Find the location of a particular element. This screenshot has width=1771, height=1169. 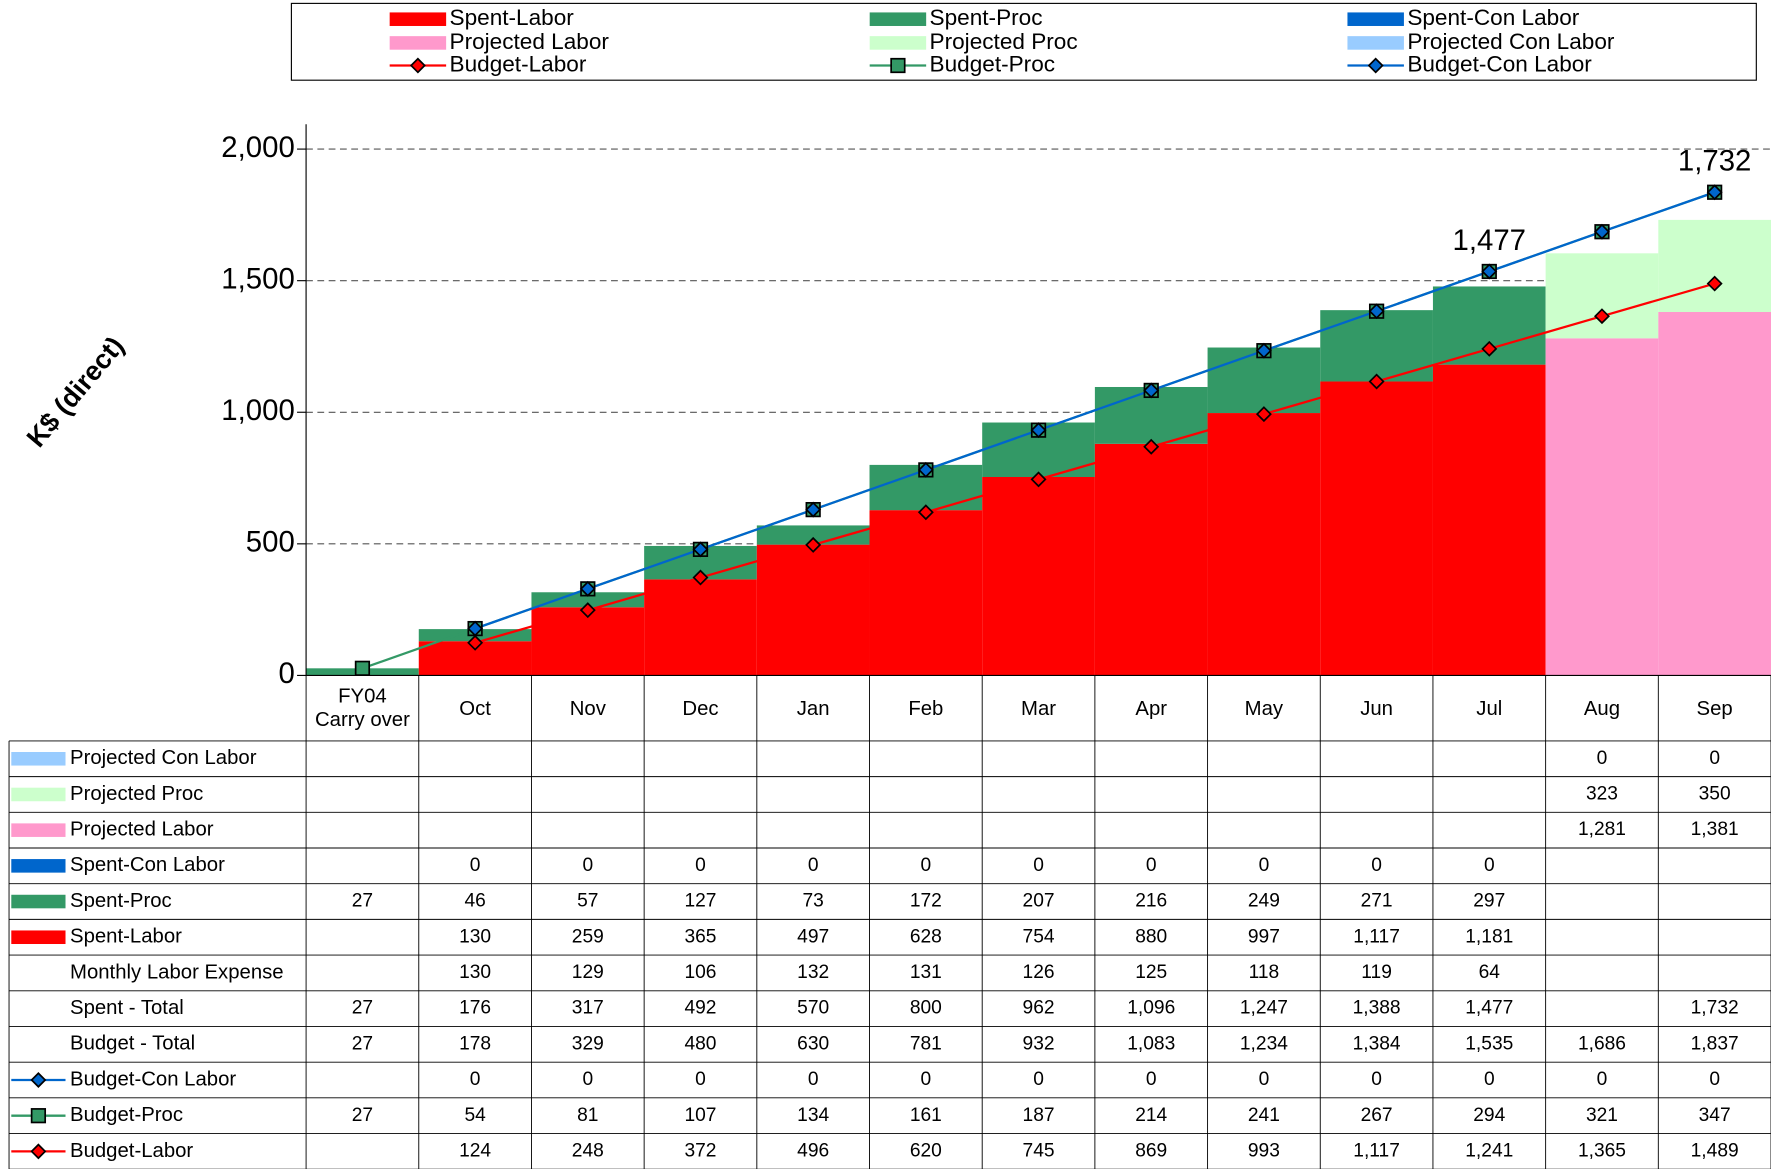

table-cell: 1,686 is located at coordinates (1602, 1043).